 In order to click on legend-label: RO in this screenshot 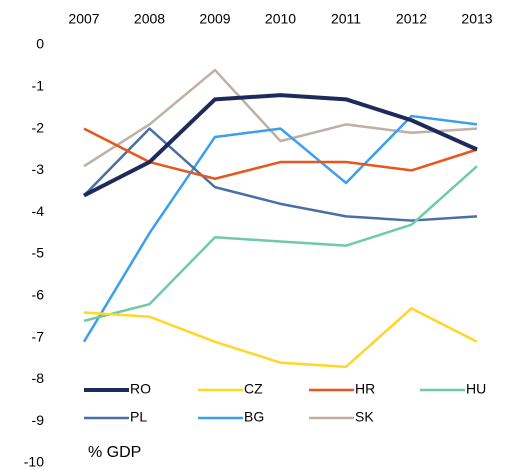, I will do `click(140, 389)`.